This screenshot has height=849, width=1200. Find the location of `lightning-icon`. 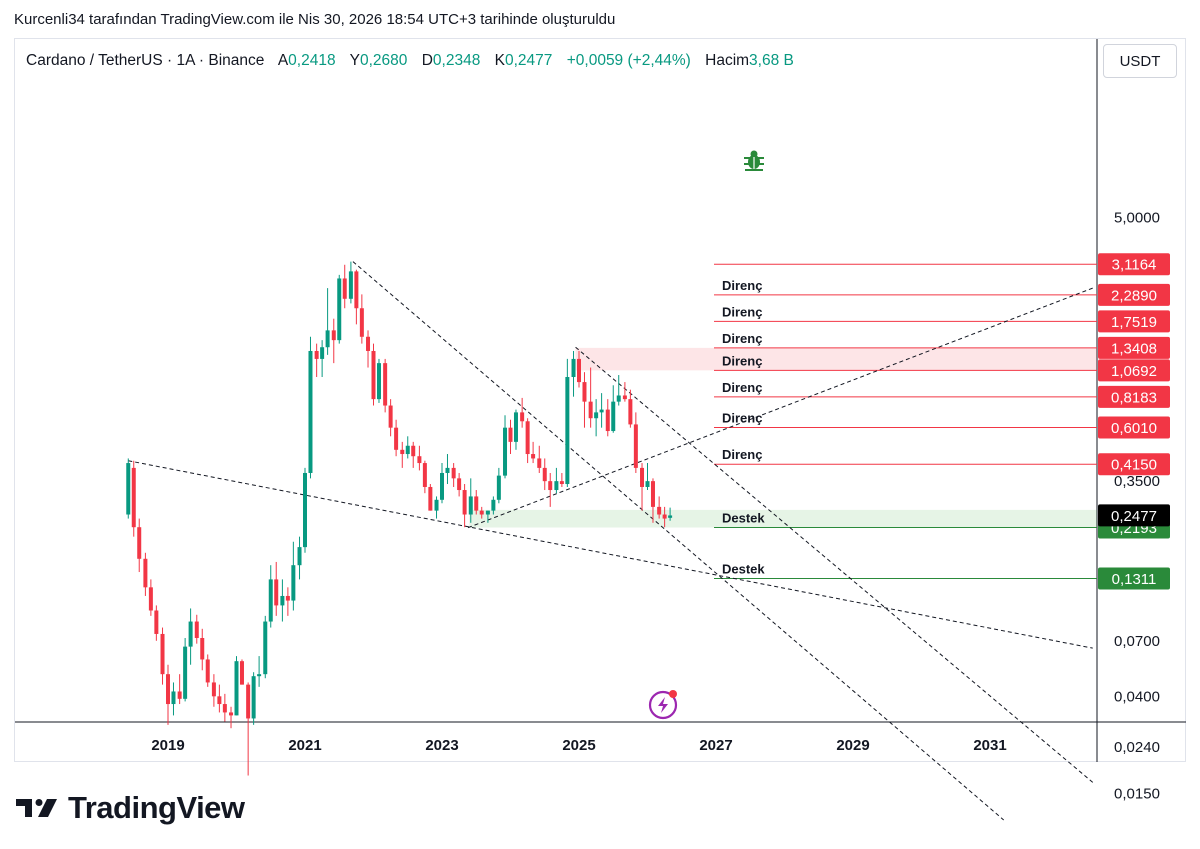

lightning-icon is located at coordinates (663, 705).